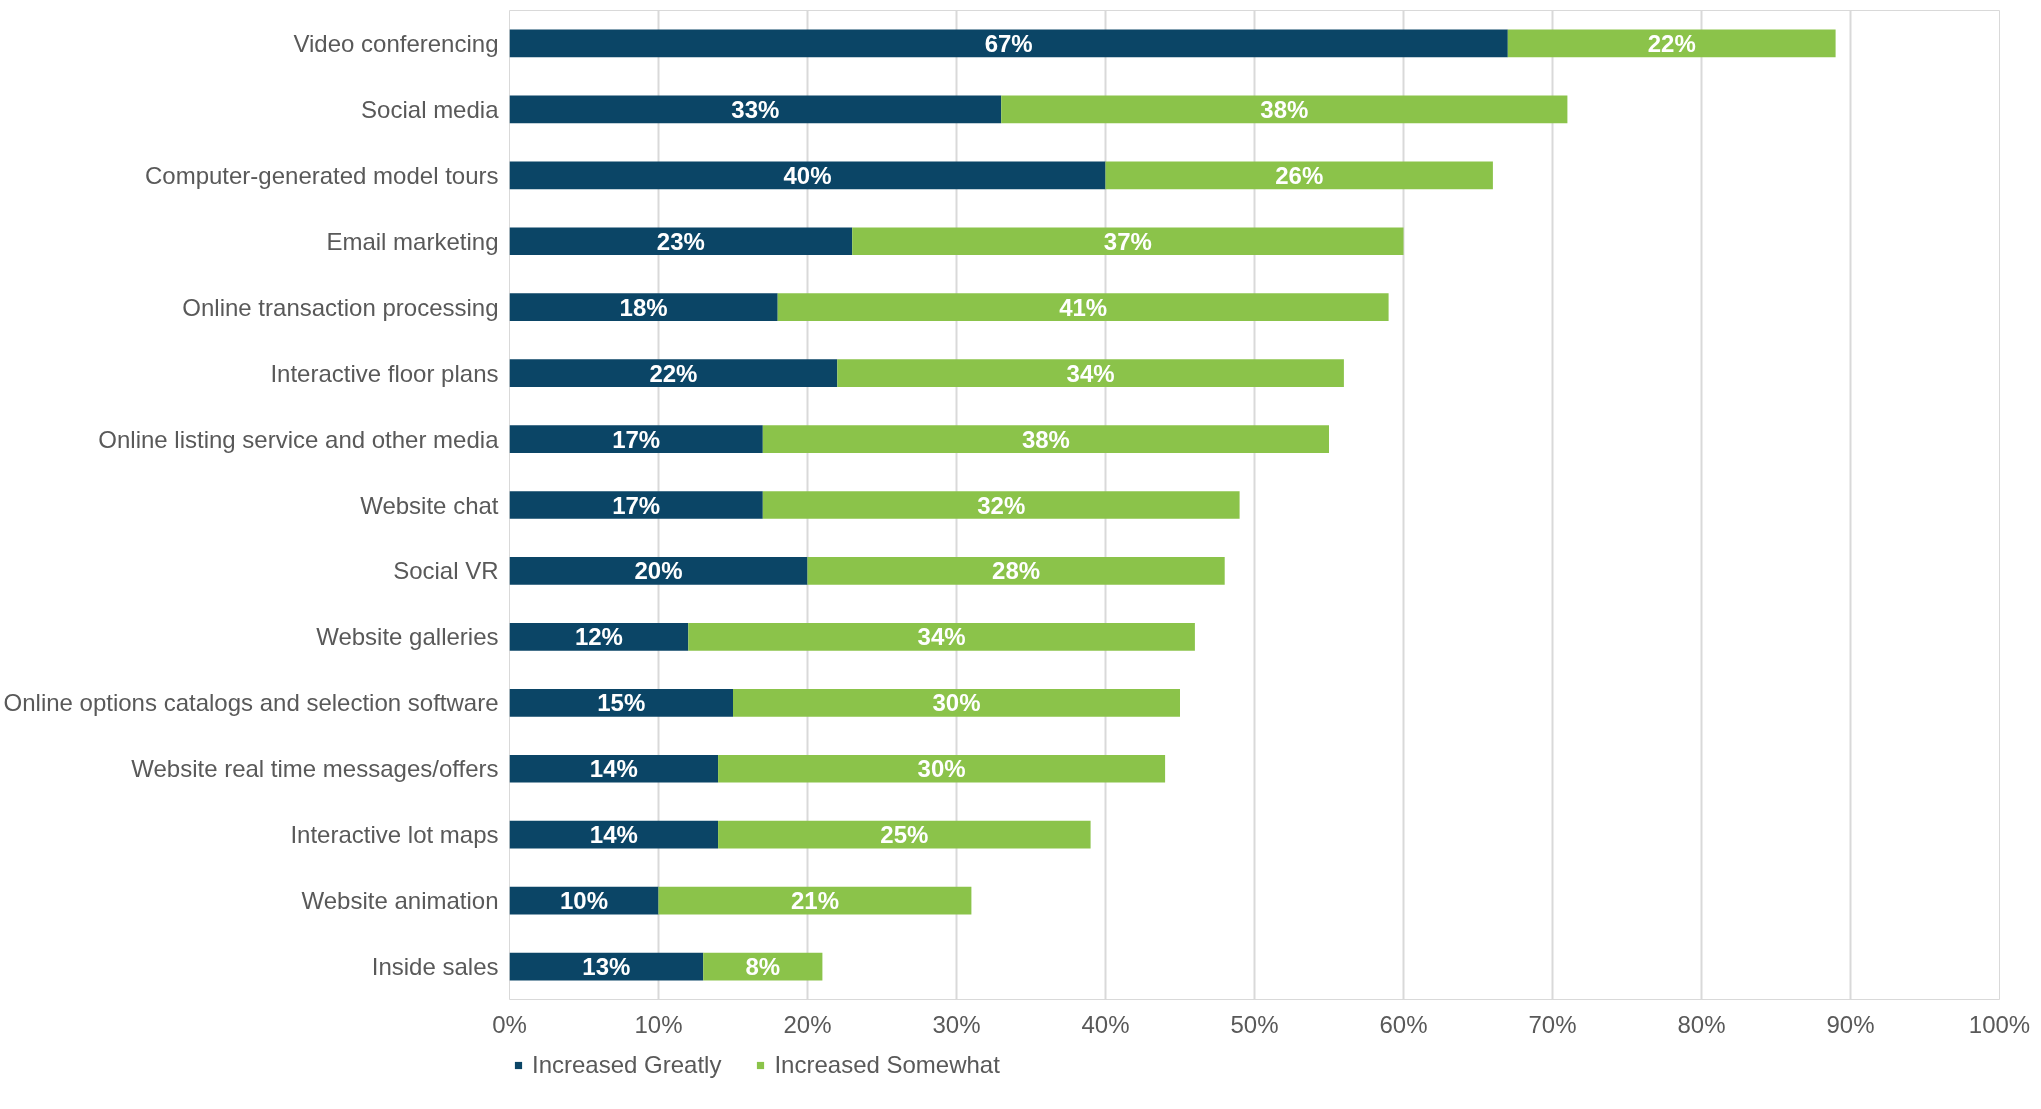 The width and height of the screenshot is (2041, 1109). I want to click on data-label: 12%, so click(598, 637).